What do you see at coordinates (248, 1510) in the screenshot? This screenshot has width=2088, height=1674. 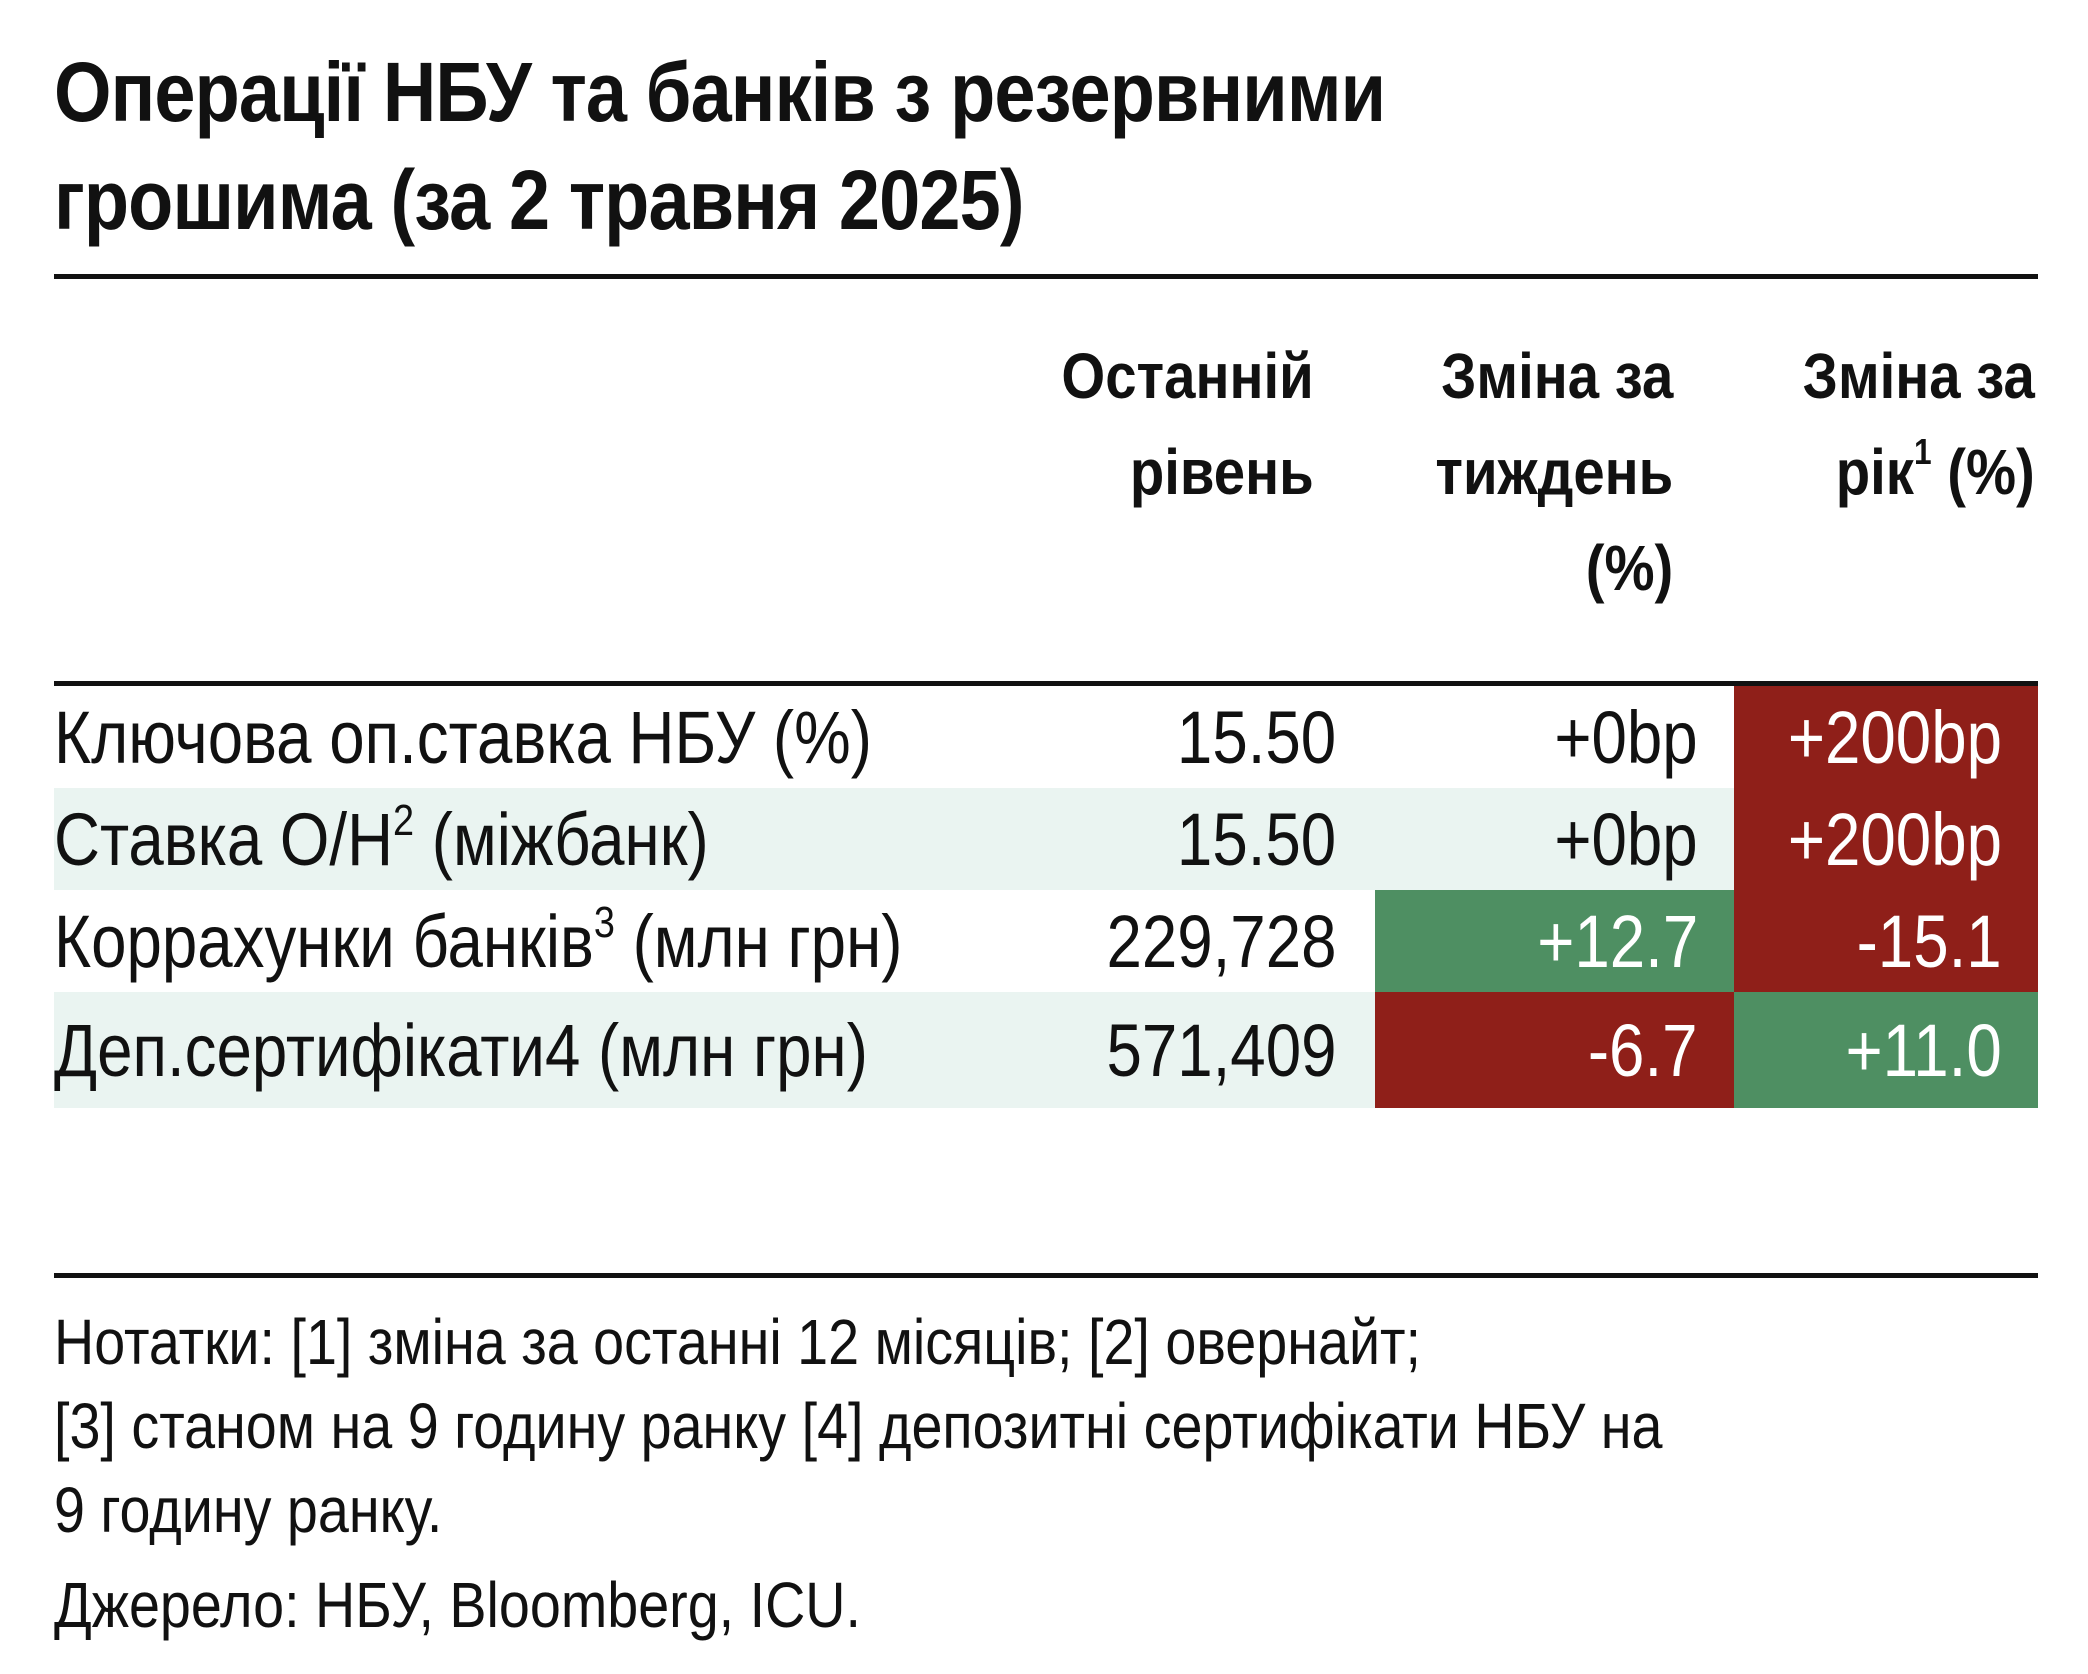 I see `notes-line-3: 9 годину ранку.` at bounding box center [248, 1510].